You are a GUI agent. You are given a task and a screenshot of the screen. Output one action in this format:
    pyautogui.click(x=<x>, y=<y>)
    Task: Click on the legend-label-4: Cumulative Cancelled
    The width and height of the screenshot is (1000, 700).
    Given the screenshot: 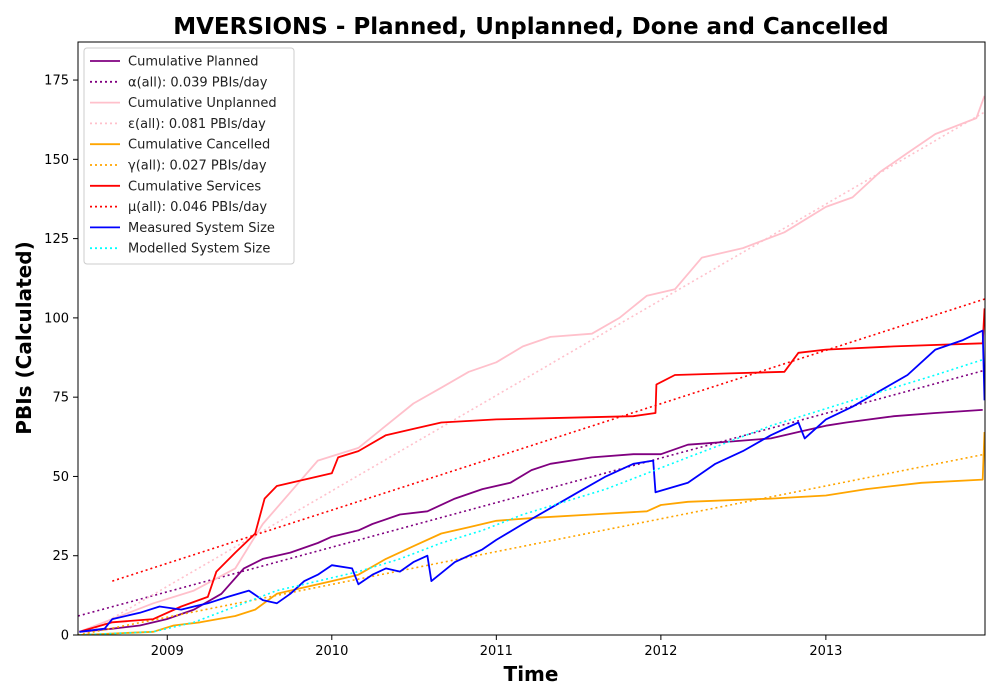 What is the action you would take?
    pyautogui.click(x=199, y=145)
    